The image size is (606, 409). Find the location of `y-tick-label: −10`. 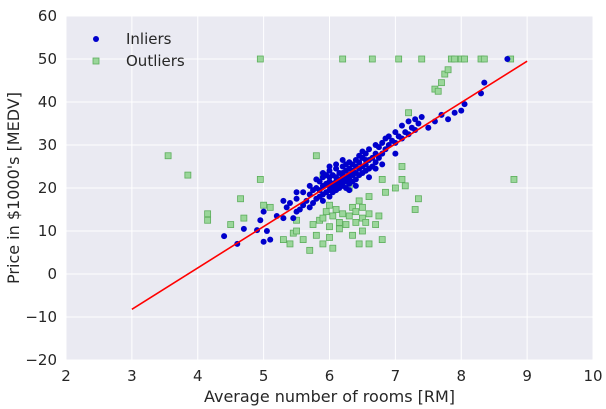

y-tick-label: −10 is located at coordinates (41, 317).